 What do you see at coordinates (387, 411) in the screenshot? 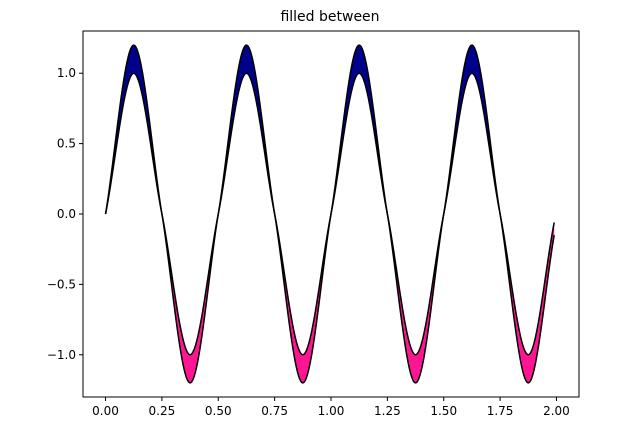
I see `x-tick-label: 1.25` at bounding box center [387, 411].